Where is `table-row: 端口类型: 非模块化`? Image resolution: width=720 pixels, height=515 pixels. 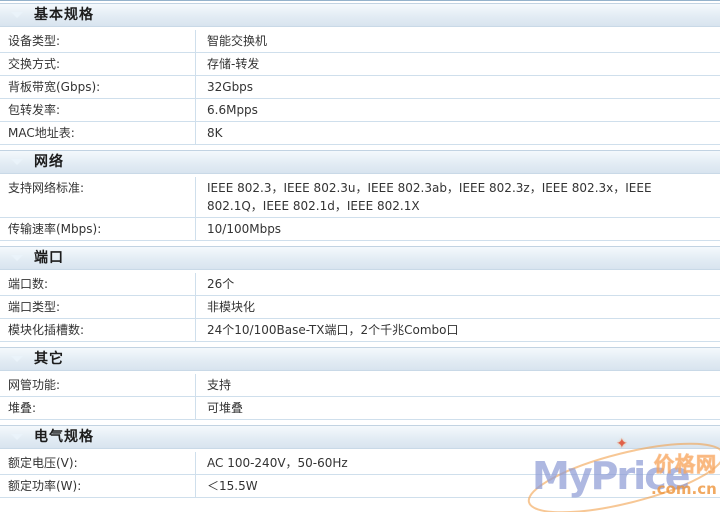 table-row: 端口类型: 非模块化 is located at coordinates (360, 307).